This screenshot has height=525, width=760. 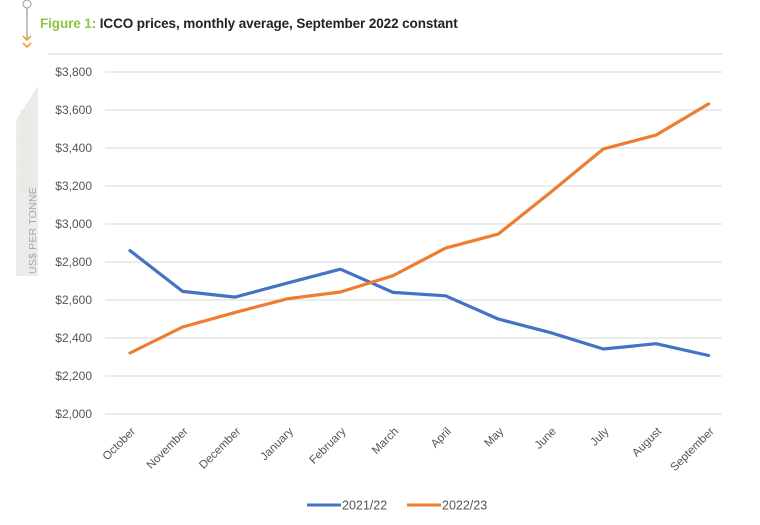 What do you see at coordinates (73, 300) in the screenshot?
I see `y-tick-label: $2,600` at bounding box center [73, 300].